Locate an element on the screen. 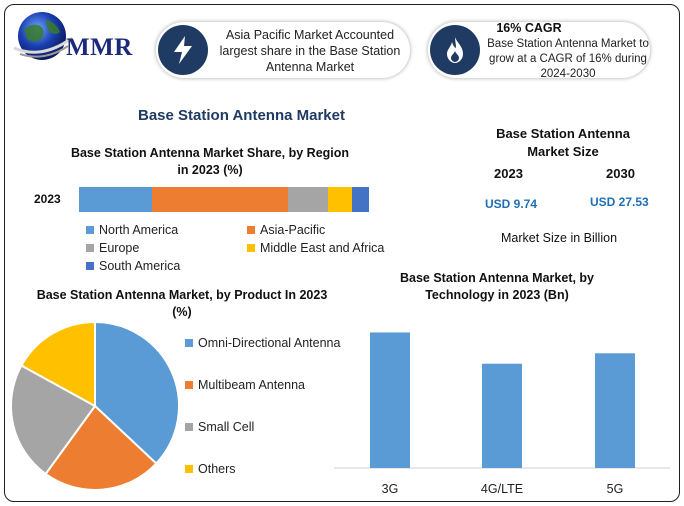 The height and width of the screenshot is (506, 684). mmr-logo: MMR is located at coordinates (77, 38).